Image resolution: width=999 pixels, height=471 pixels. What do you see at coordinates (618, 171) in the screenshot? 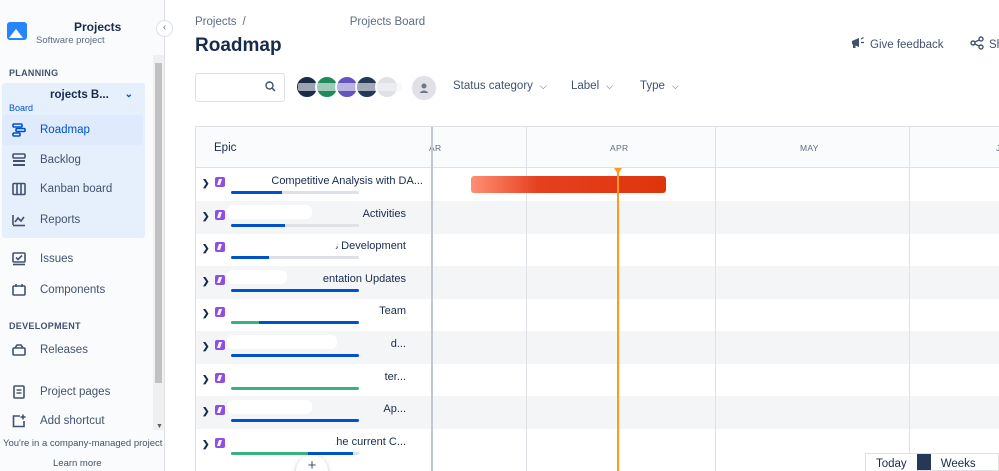
I see `today-marker-head` at bounding box center [618, 171].